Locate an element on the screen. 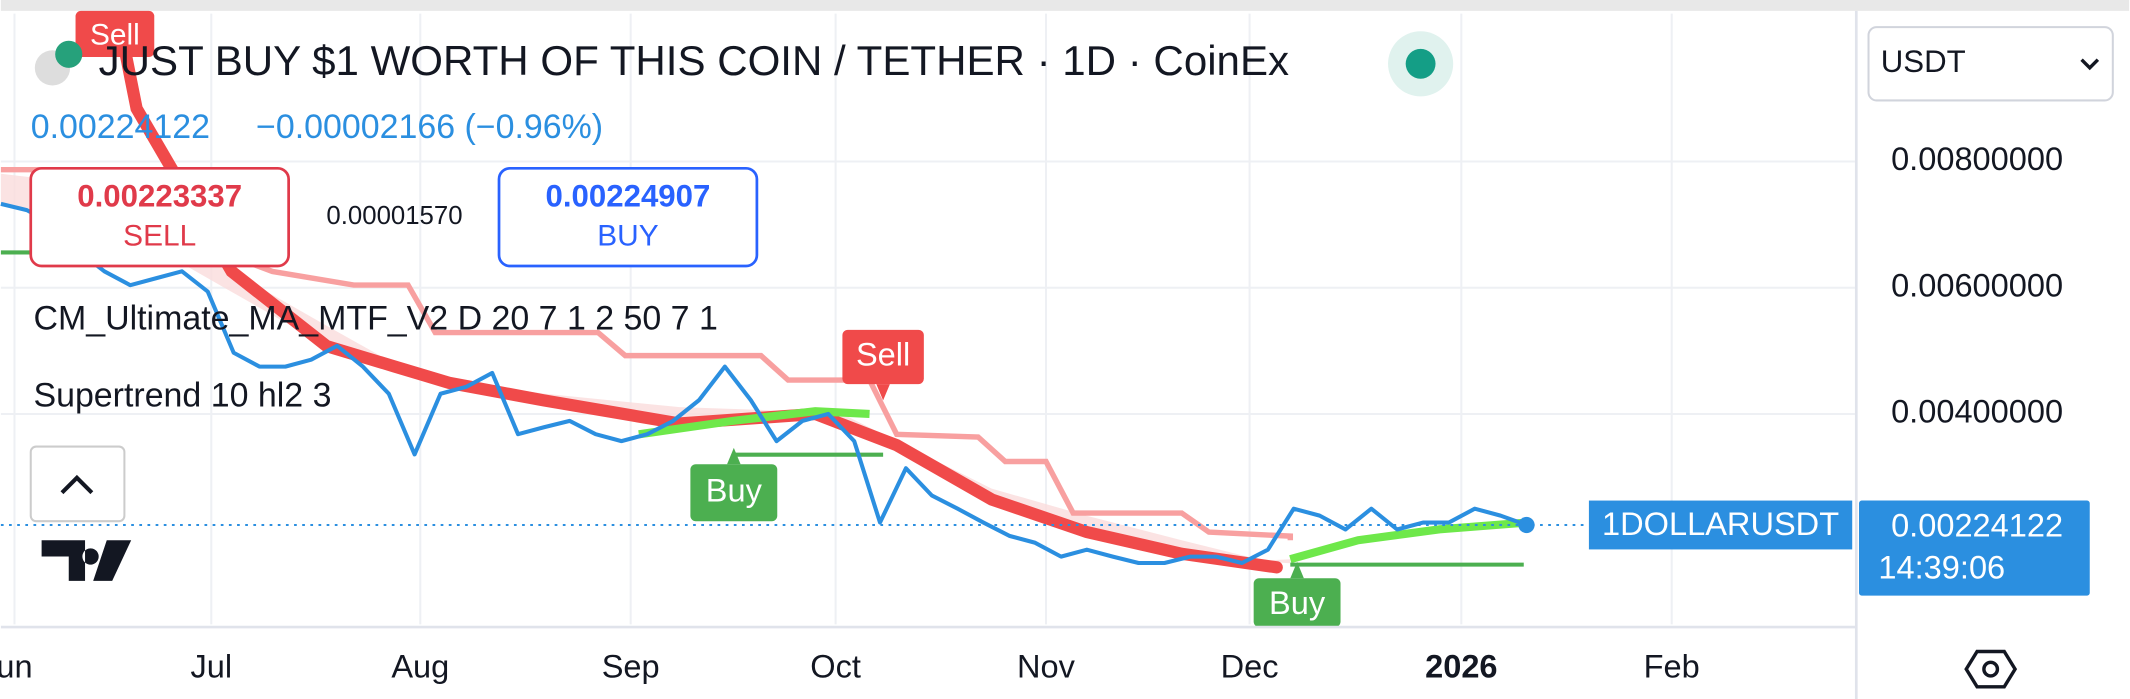  tether-icon is located at coordinates (69, 54).